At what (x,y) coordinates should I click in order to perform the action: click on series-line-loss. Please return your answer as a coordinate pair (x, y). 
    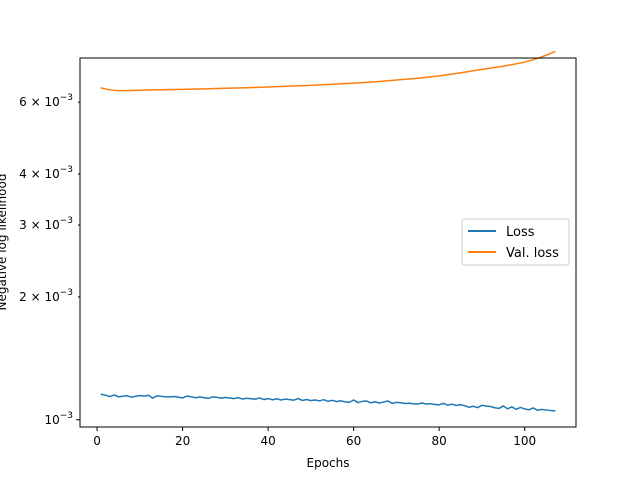
    Looking at the image, I should click on (328, 402).